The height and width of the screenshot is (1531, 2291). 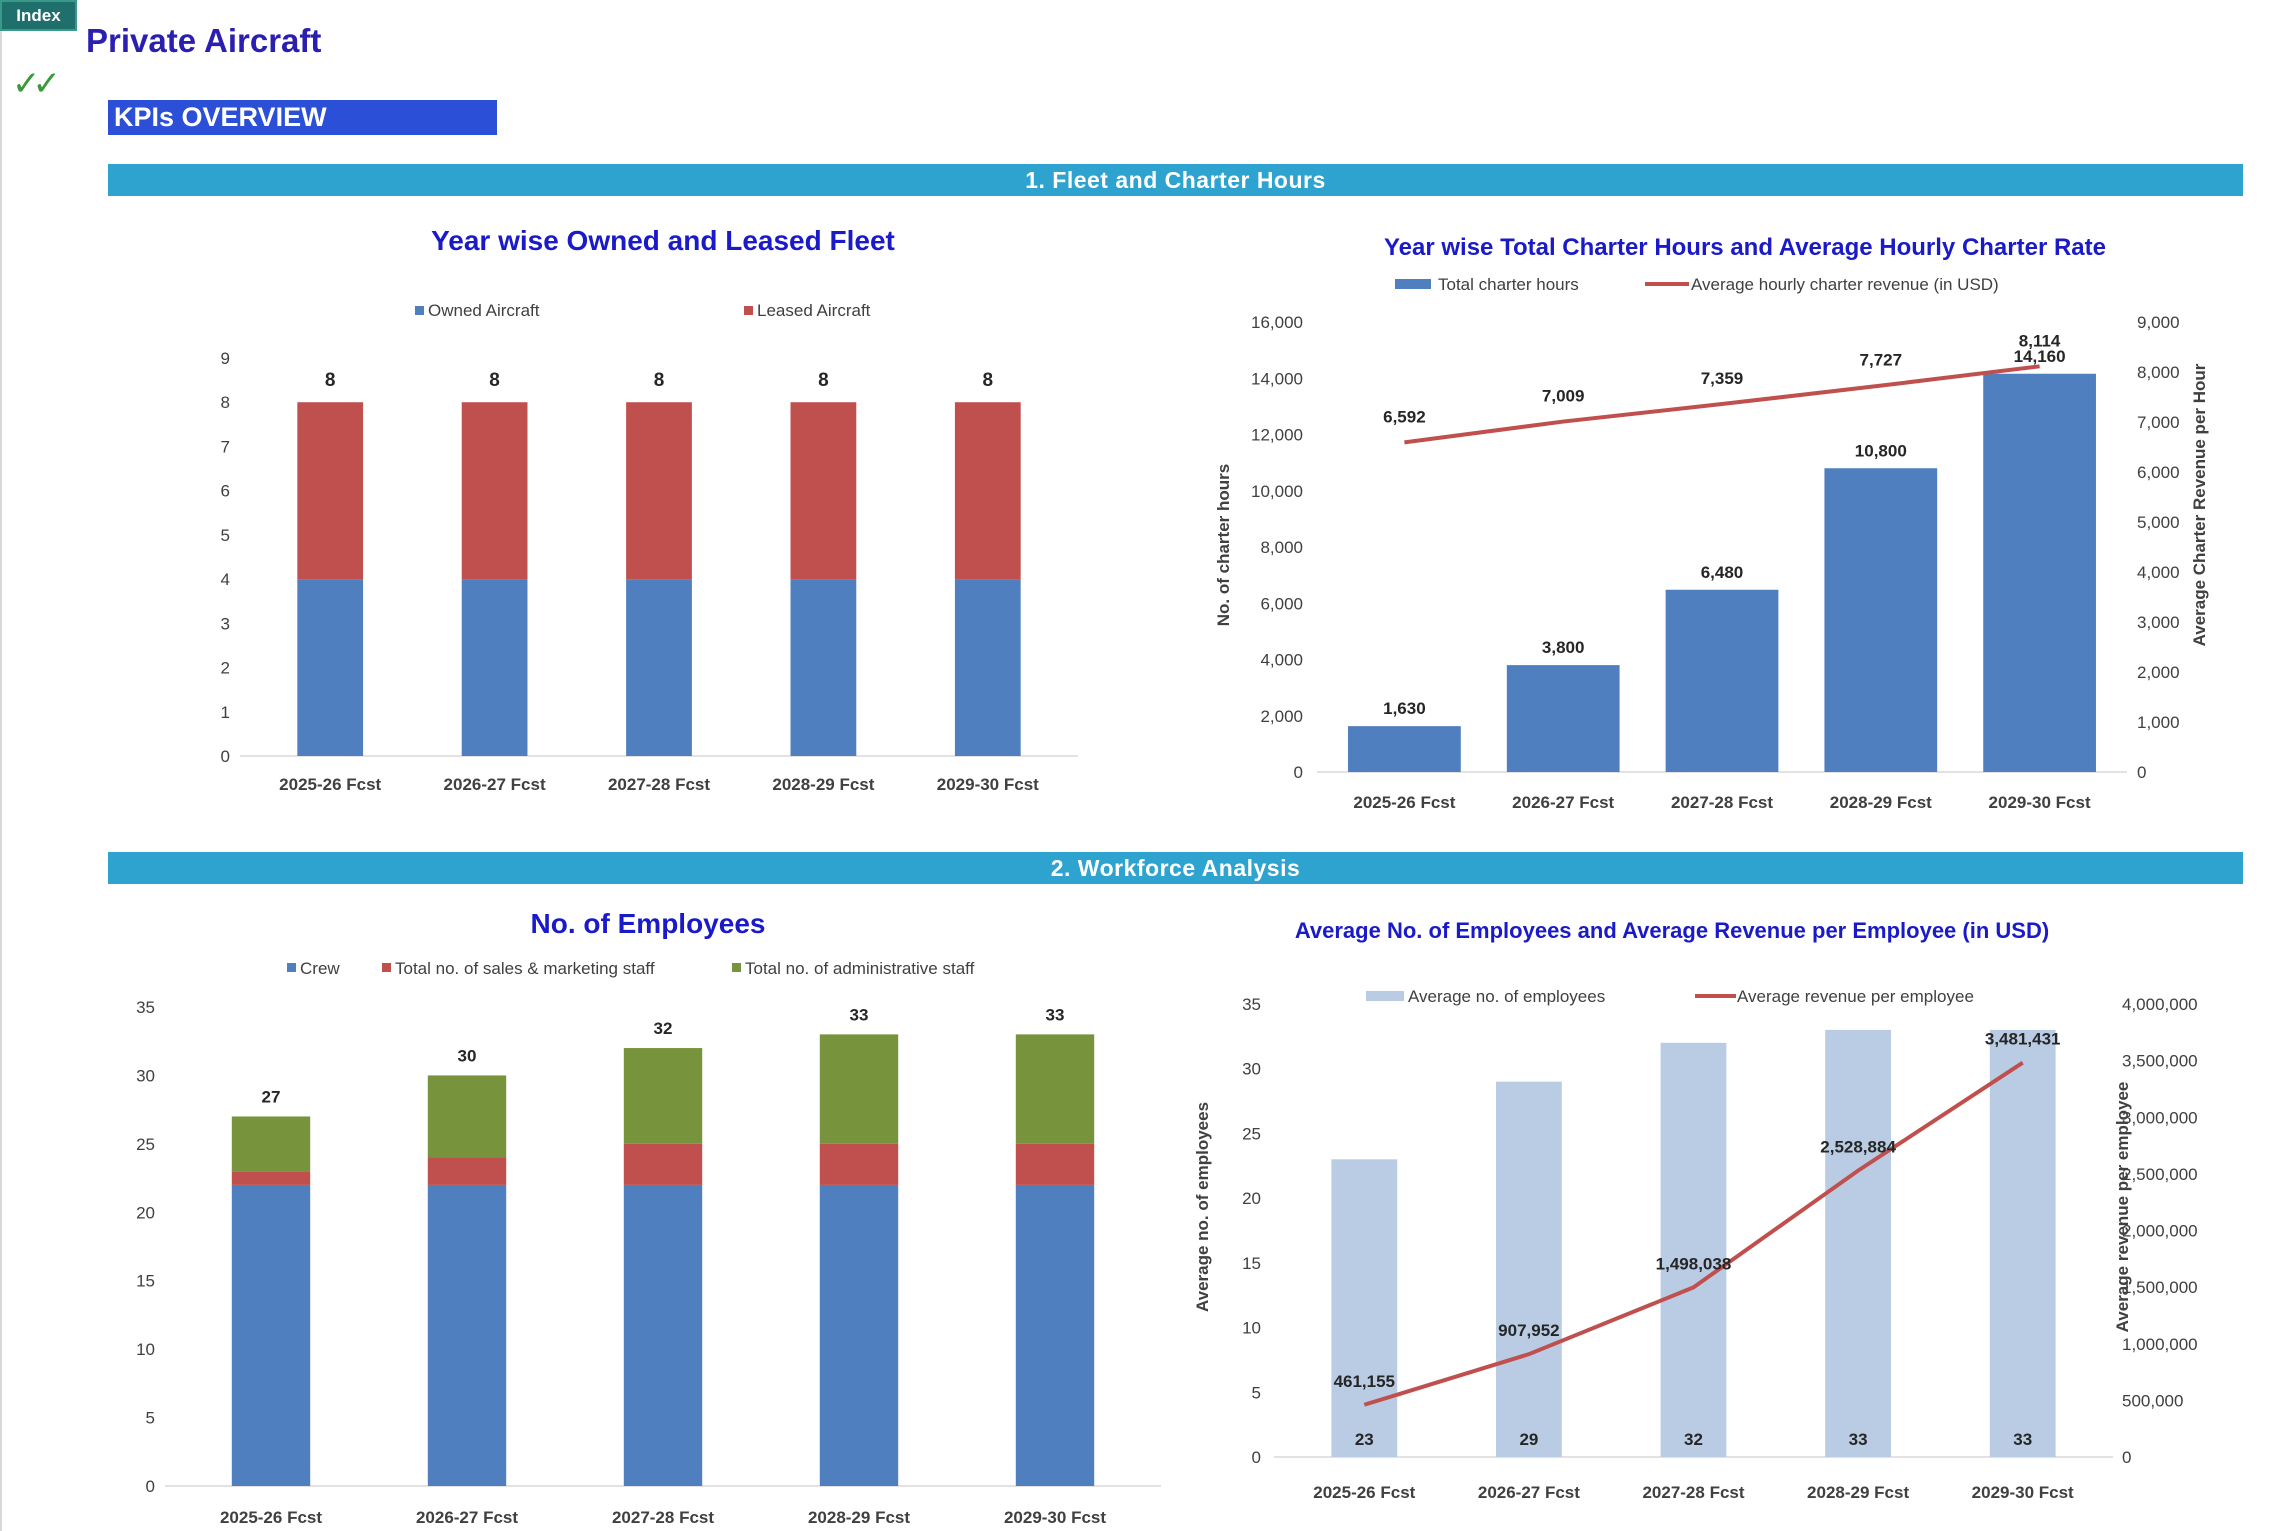 I want to click on bar-data-label: 3,800, so click(x=1563, y=647).